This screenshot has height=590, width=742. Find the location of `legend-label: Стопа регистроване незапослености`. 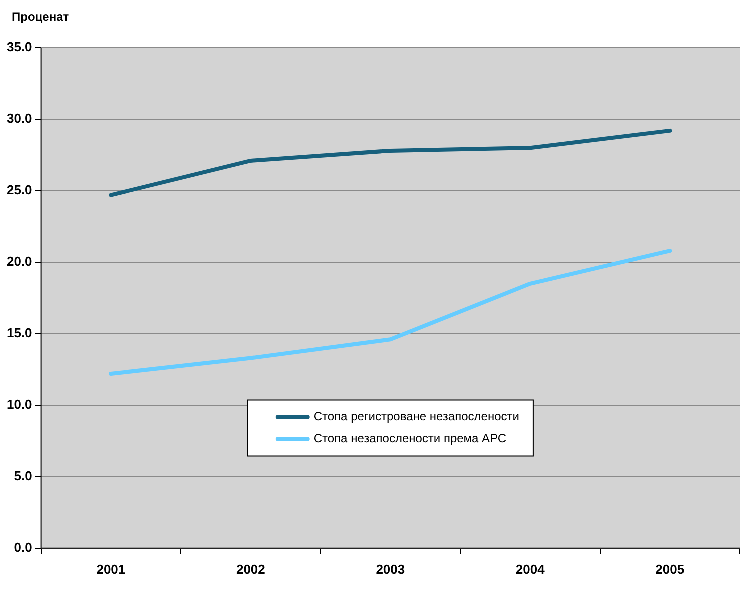

legend-label: Стопа регистроване незапослености is located at coordinates (417, 417).